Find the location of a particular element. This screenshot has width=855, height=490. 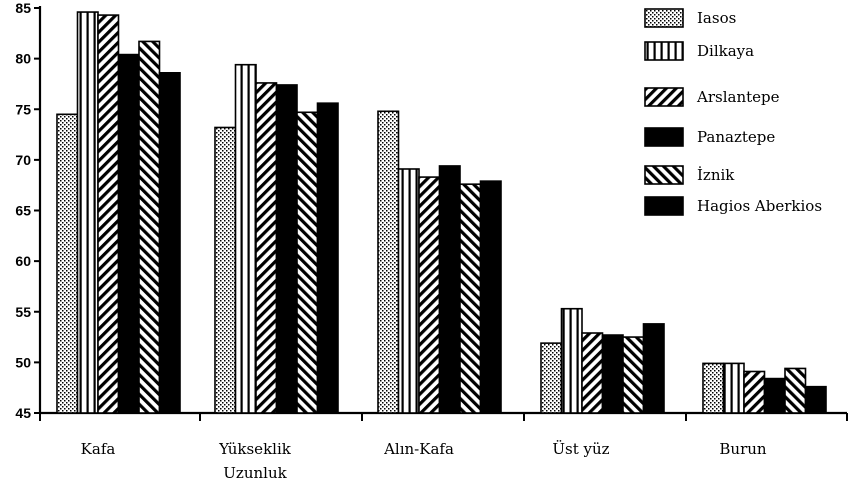

y-tick-label: 65 is located at coordinates (23, 211).